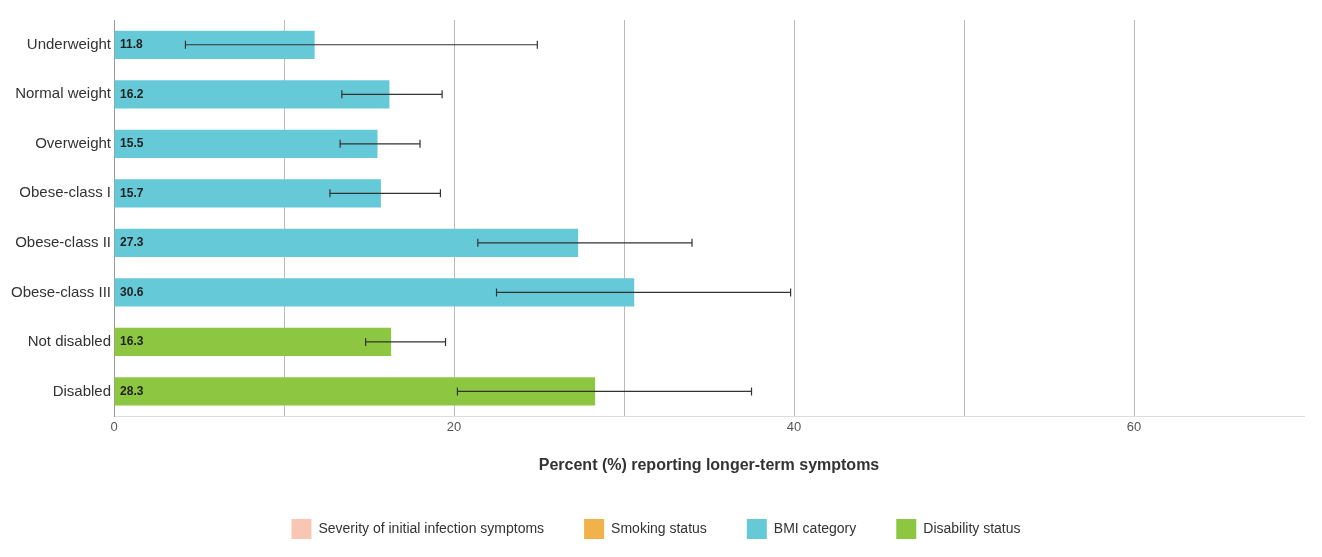 Image resolution: width=1322 pixels, height=557 pixels. I want to click on legend-label: BMI category, so click(815, 527).